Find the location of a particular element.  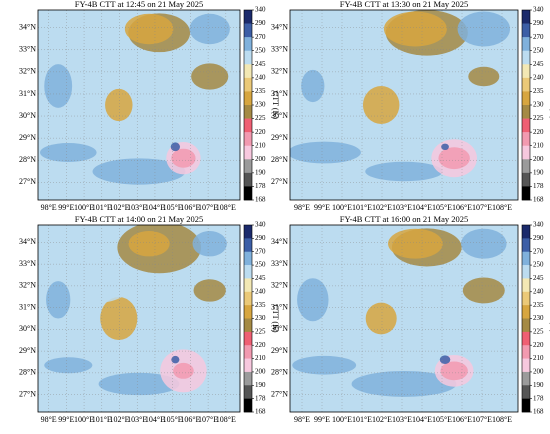

panel-title: FY-4B CTT at 16:00 on 21 May 2025 is located at coordinates (404, 219).